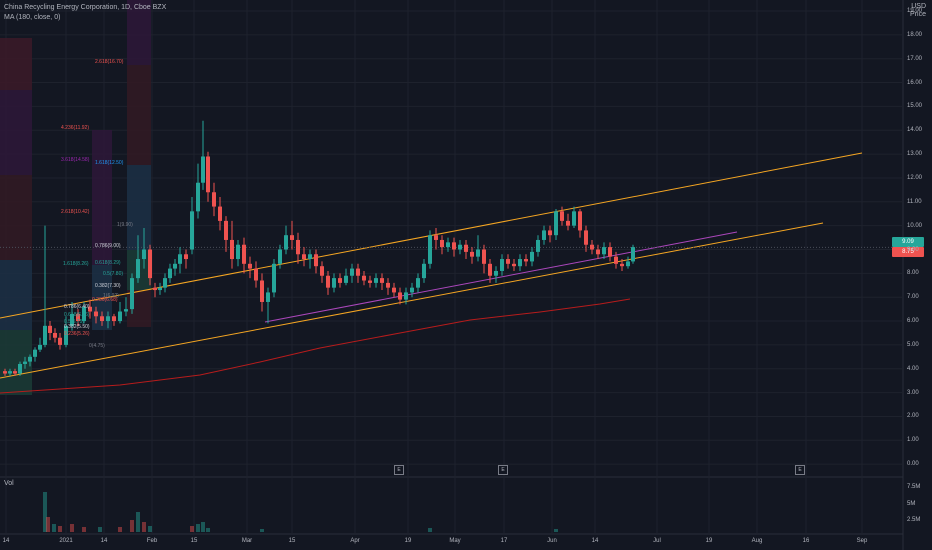 This screenshot has width=932, height=550. I want to click on price-tick-label: 14.00, so click(915, 130).